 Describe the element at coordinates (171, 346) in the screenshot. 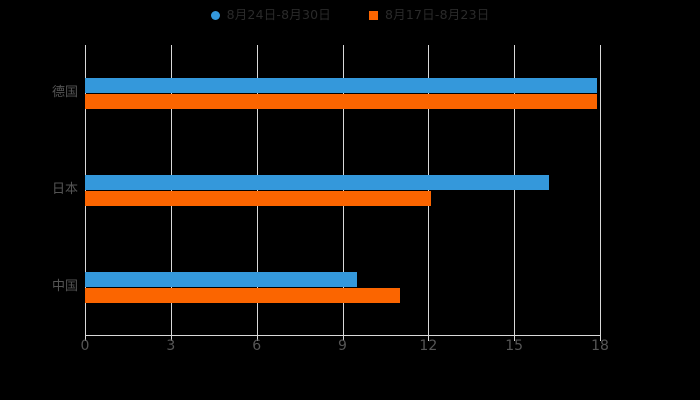

I see `x-axis-tick-label: 3` at that location.